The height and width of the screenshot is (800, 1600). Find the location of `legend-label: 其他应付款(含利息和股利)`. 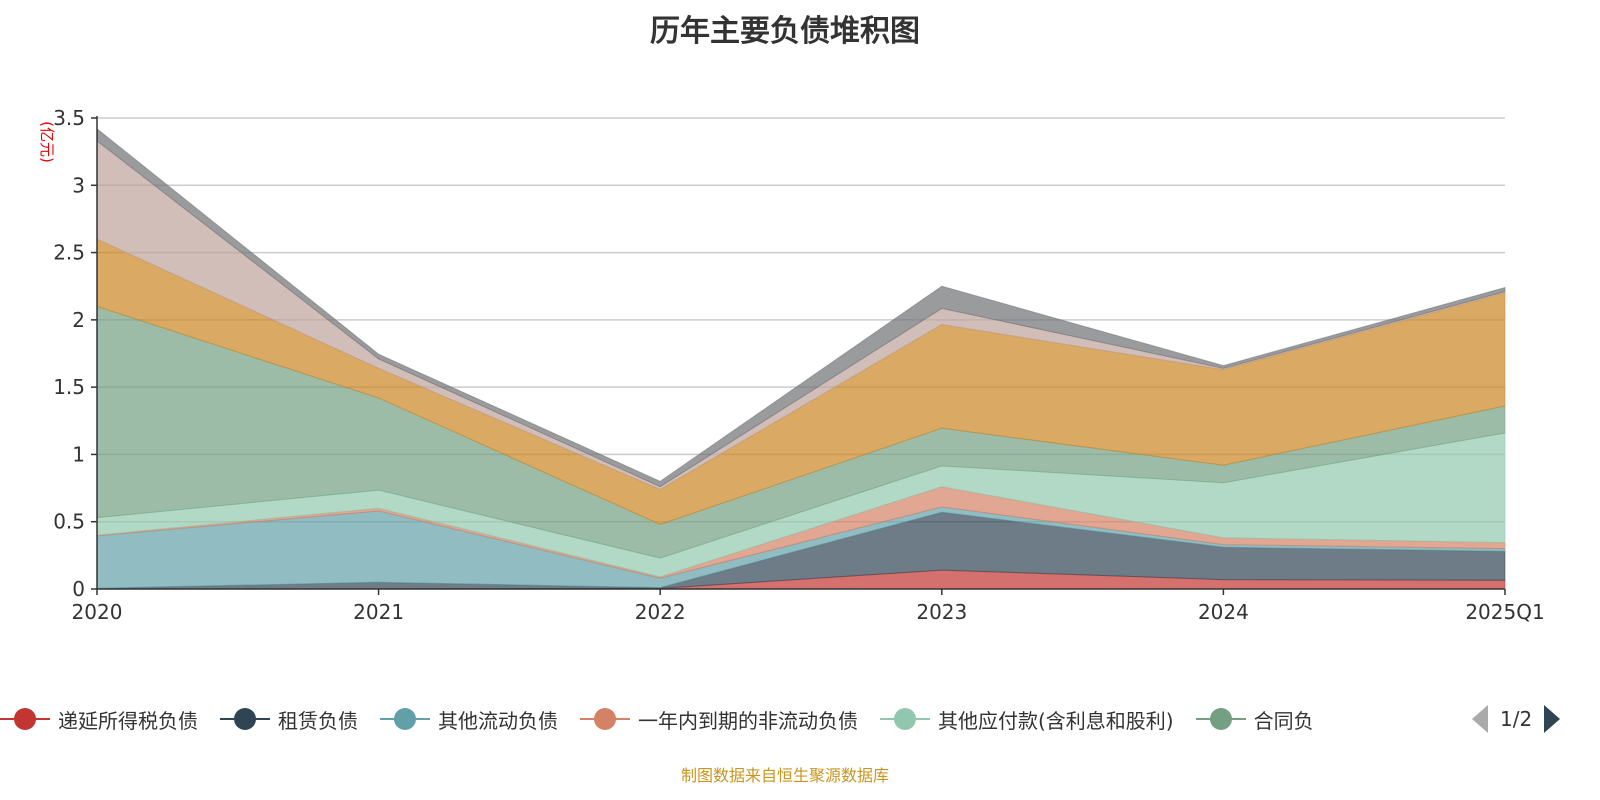

legend-label: 其他应付款(含利息和股利) is located at coordinates (1056, 720).